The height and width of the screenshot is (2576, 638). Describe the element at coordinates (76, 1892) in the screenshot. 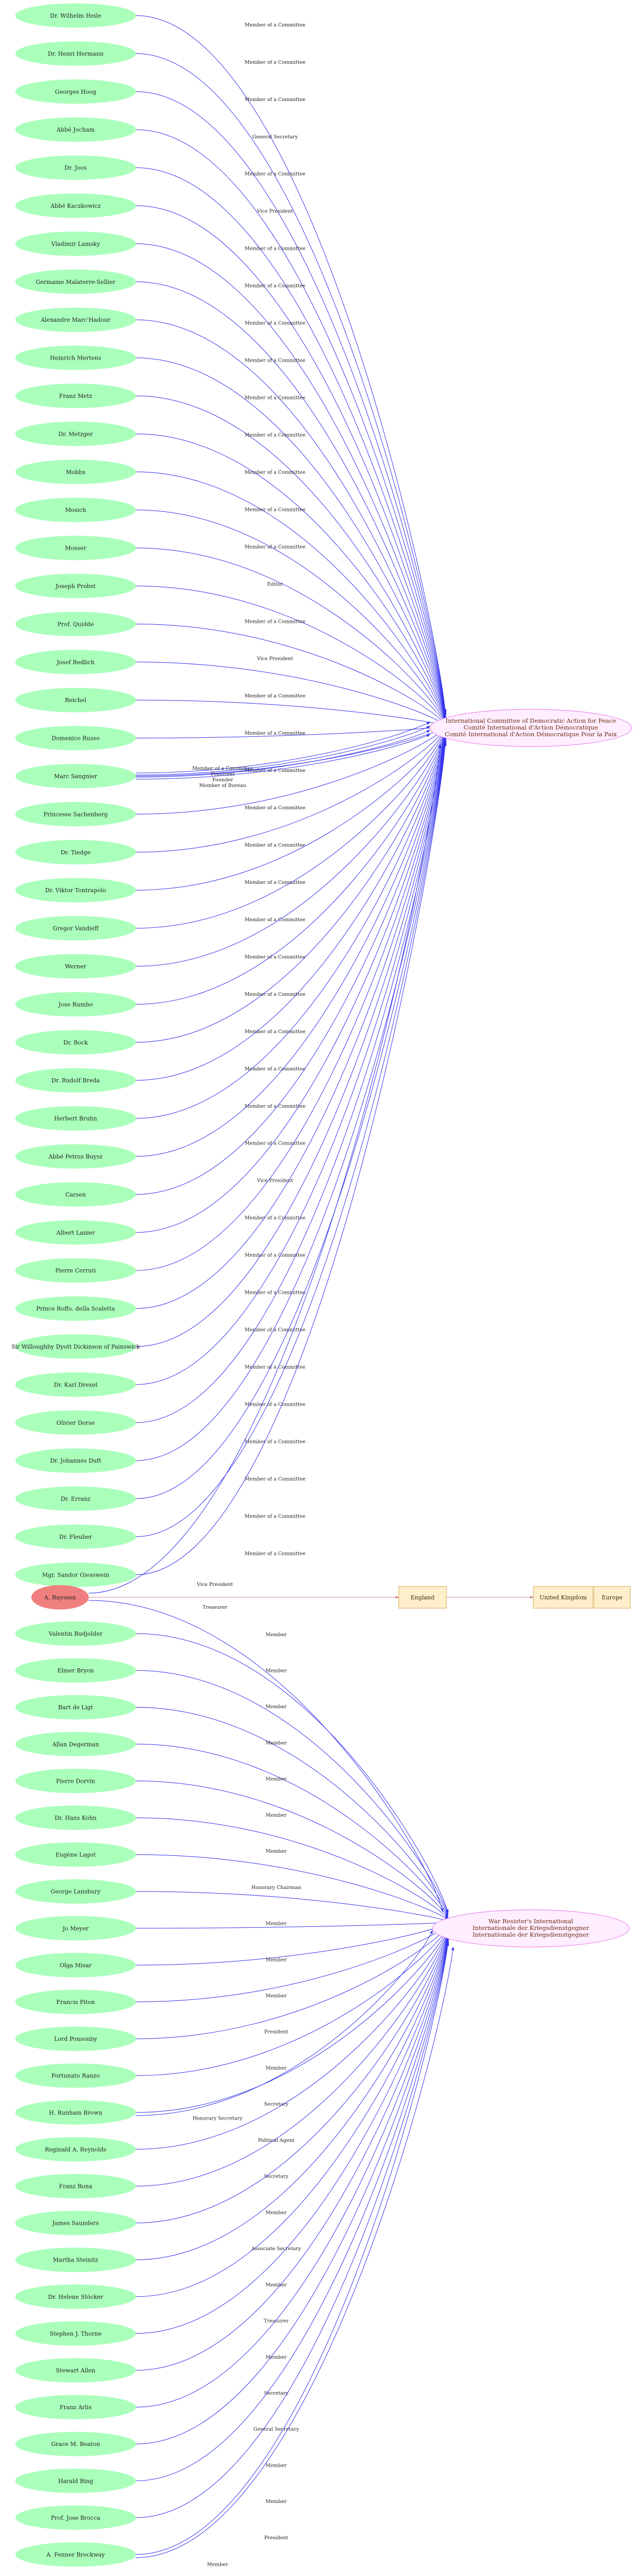

I see `person-node: George Lansbury` at that location.